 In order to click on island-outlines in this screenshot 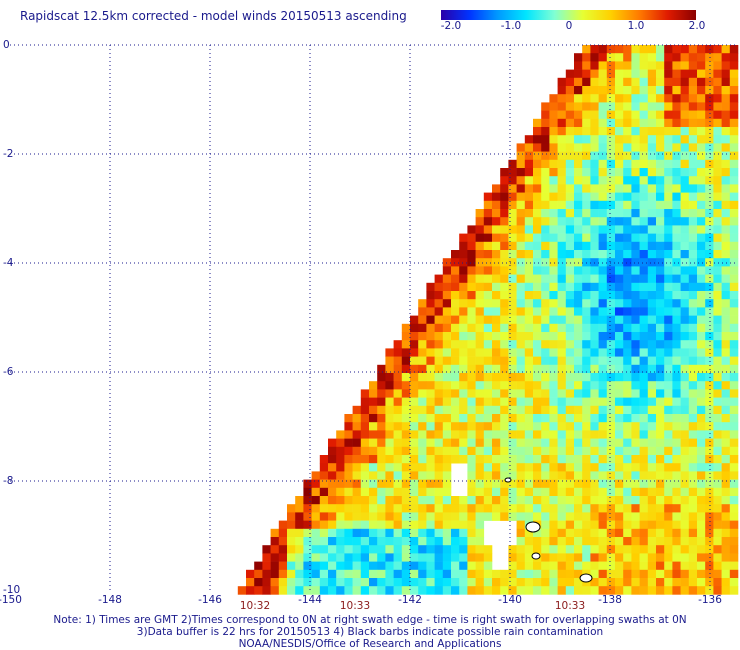, I will do `click(548, 530)`.